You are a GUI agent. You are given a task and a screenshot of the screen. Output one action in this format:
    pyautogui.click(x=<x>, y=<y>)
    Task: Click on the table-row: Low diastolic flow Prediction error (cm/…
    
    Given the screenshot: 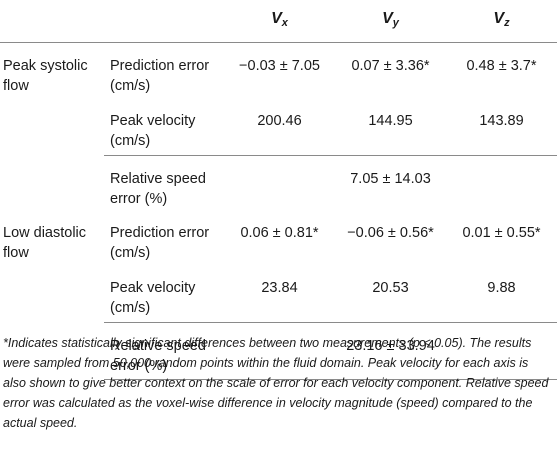 What is the action you would take?
    pyautogui.click(x=278, y=237)
    